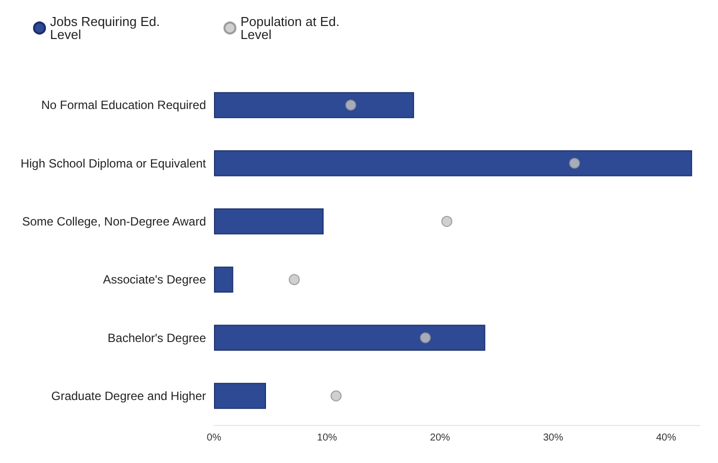 The height and width of the screenshot is (463, 718). Describe the element at coordinates (553, 438) in the screenshot. I see `x-tick-label: 30%` at that location.